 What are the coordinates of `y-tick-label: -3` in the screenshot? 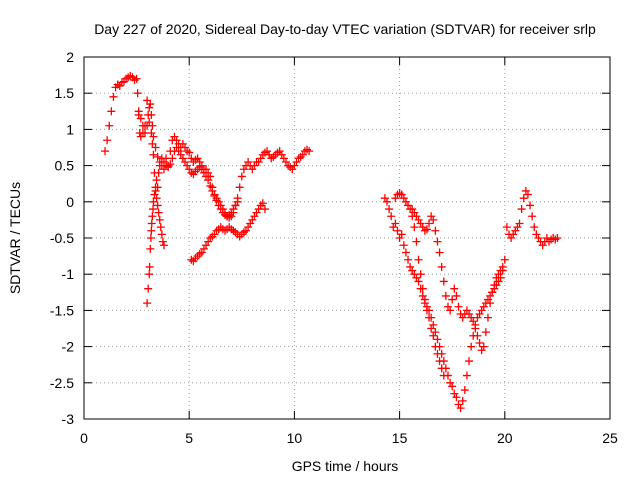 It's located at (68, 419).